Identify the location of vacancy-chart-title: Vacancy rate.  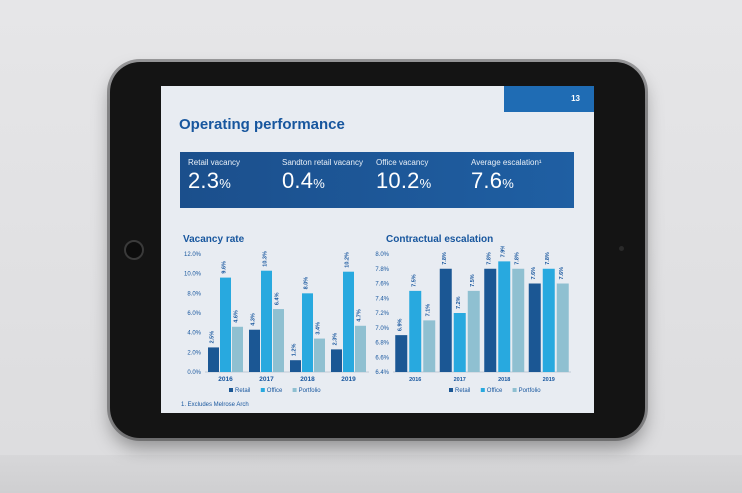
(214, 239).